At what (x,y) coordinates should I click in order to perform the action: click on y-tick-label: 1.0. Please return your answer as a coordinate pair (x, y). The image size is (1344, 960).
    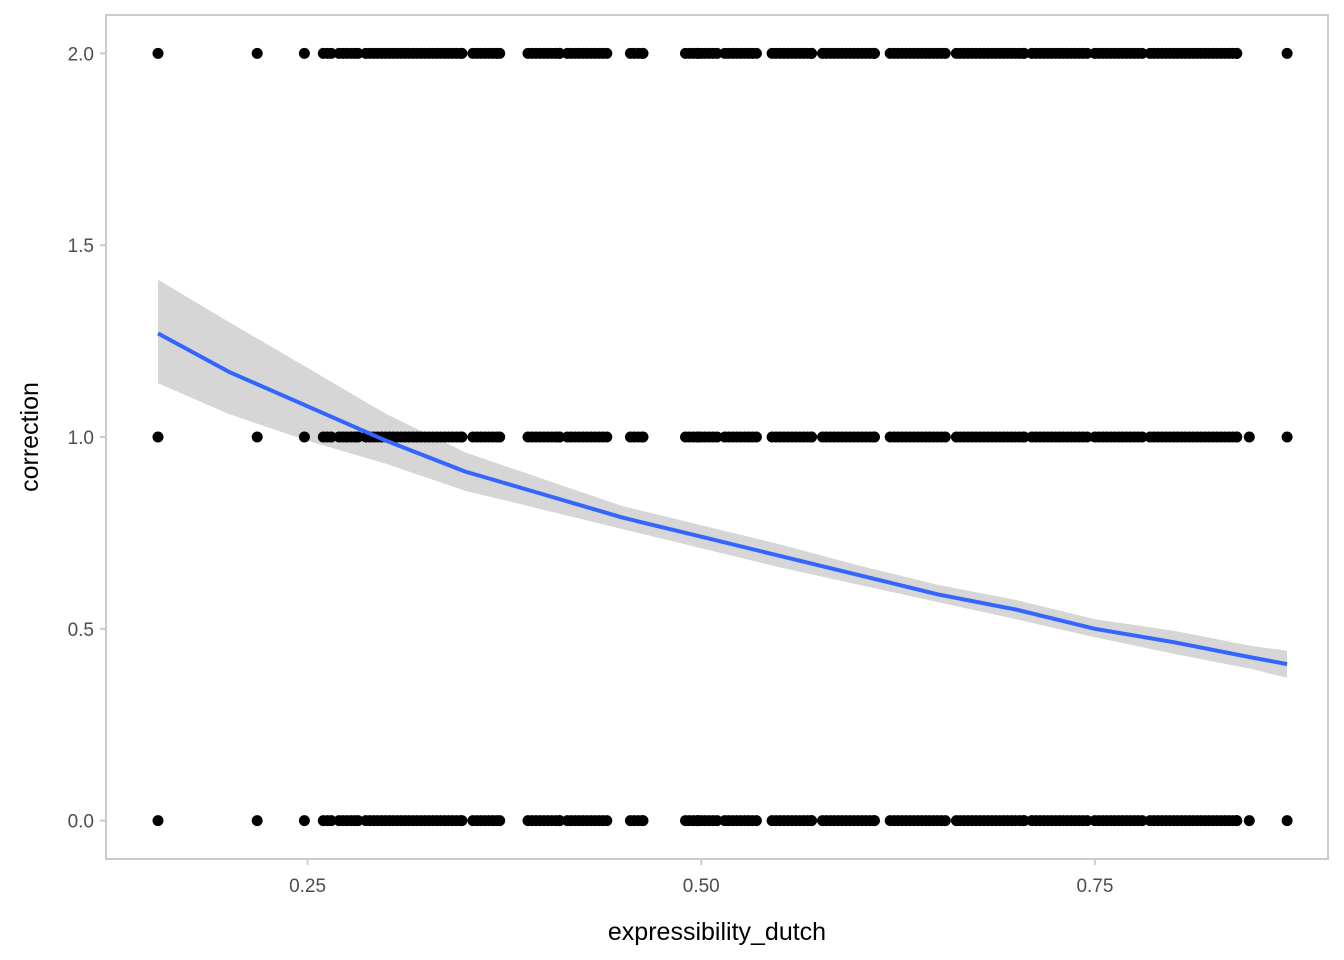
    Looking at the image, I should click on (81, 438).